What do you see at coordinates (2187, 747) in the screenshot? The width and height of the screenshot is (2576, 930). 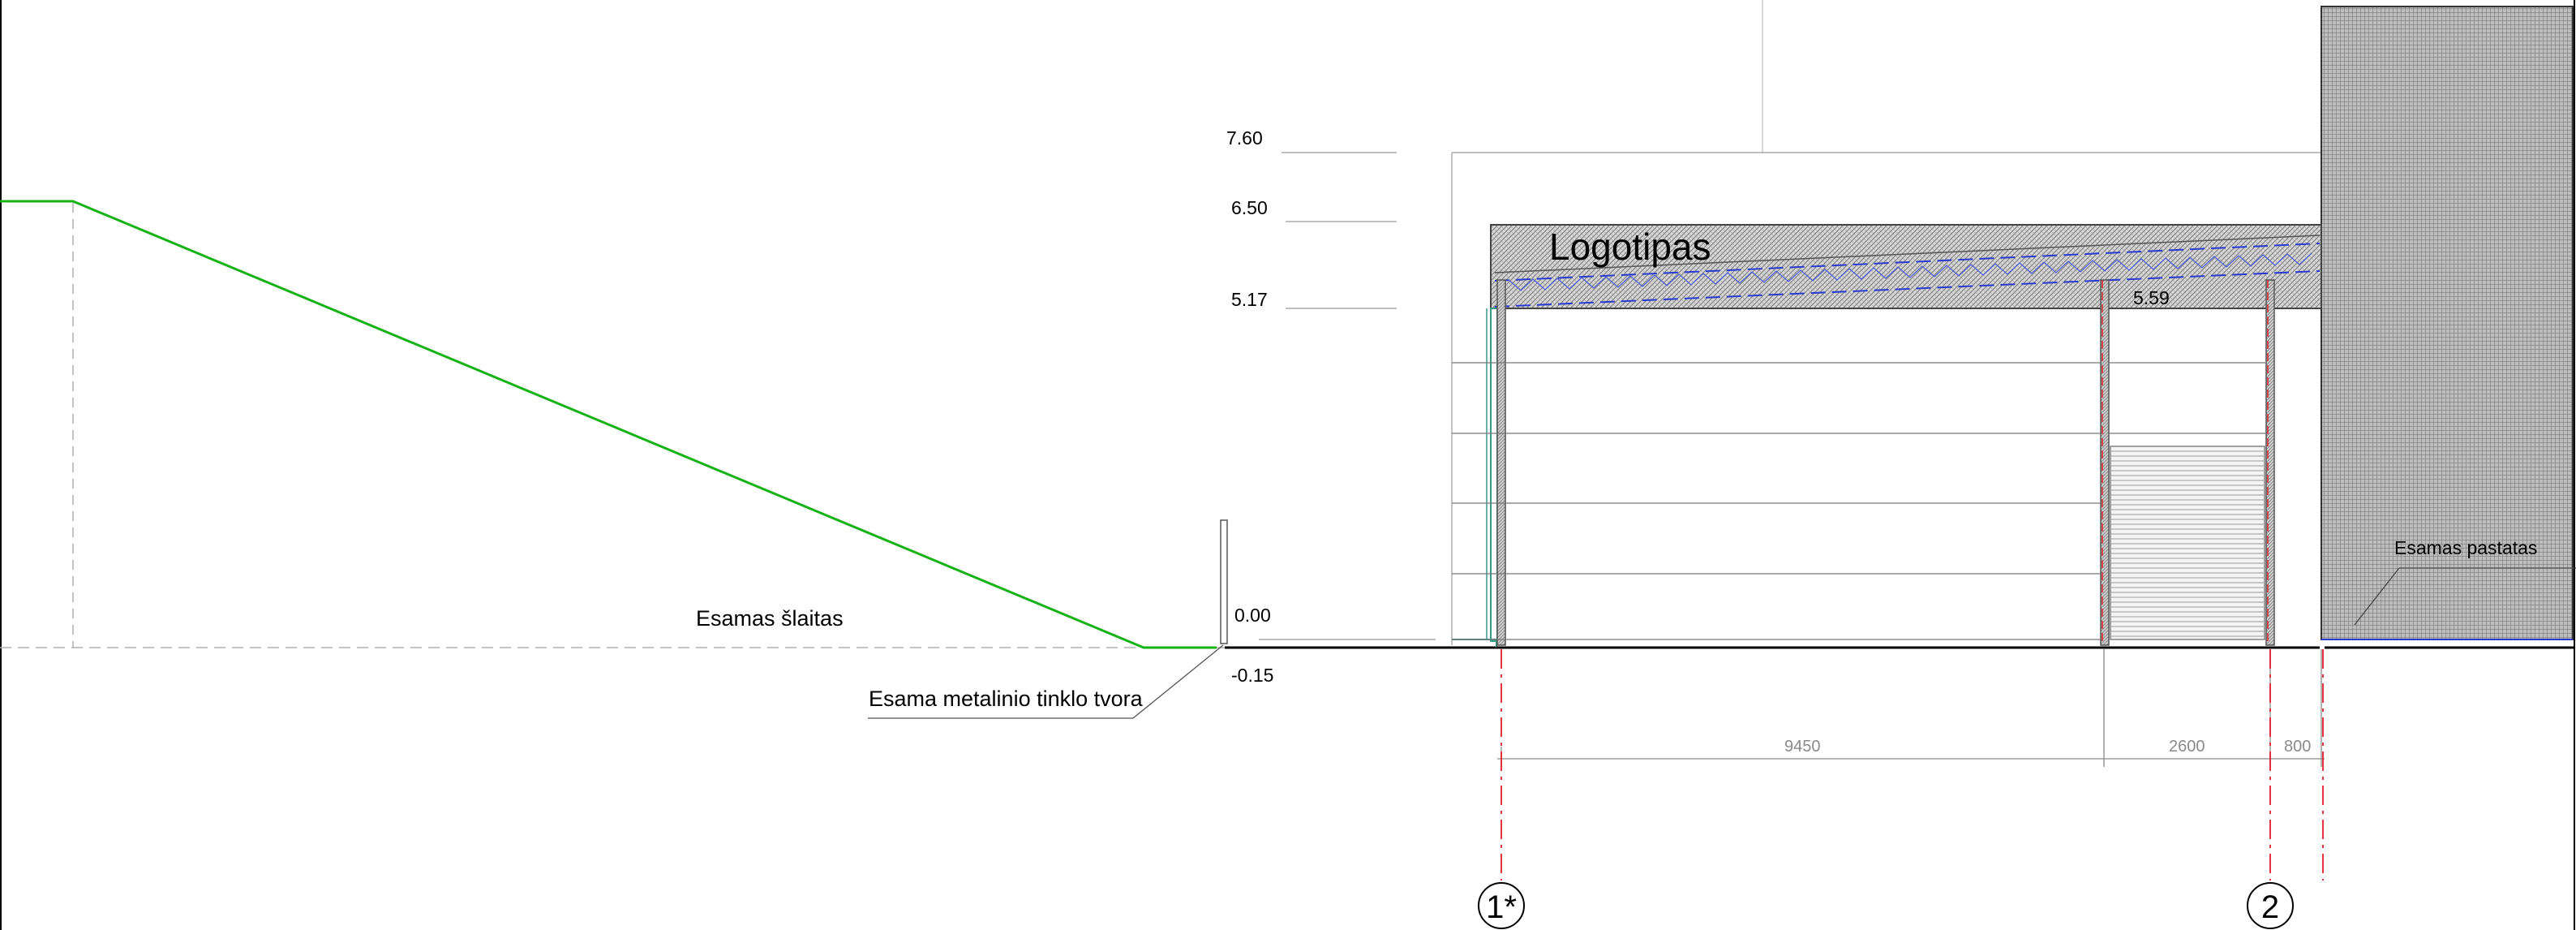 I see `dimension-label-2600: 2600` at bounding box center [2187, 747].